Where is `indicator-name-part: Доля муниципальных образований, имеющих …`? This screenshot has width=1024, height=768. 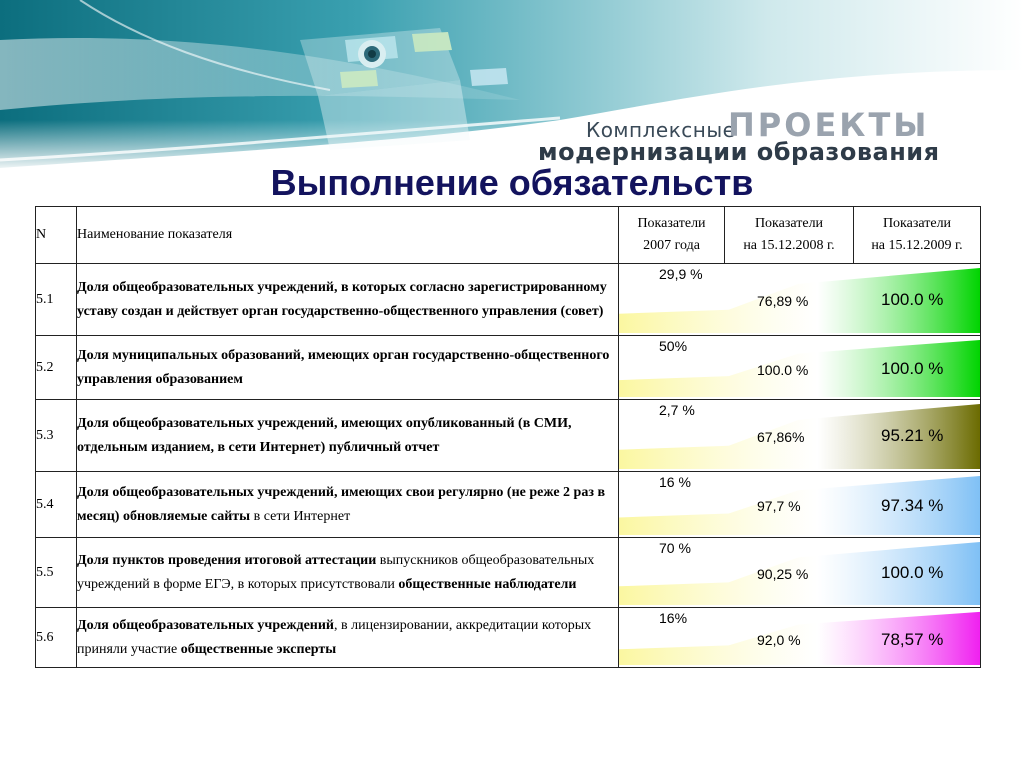
indicator-name-part: Доля муниципальных образований, имеющих … is located at coordinates (343, 367).